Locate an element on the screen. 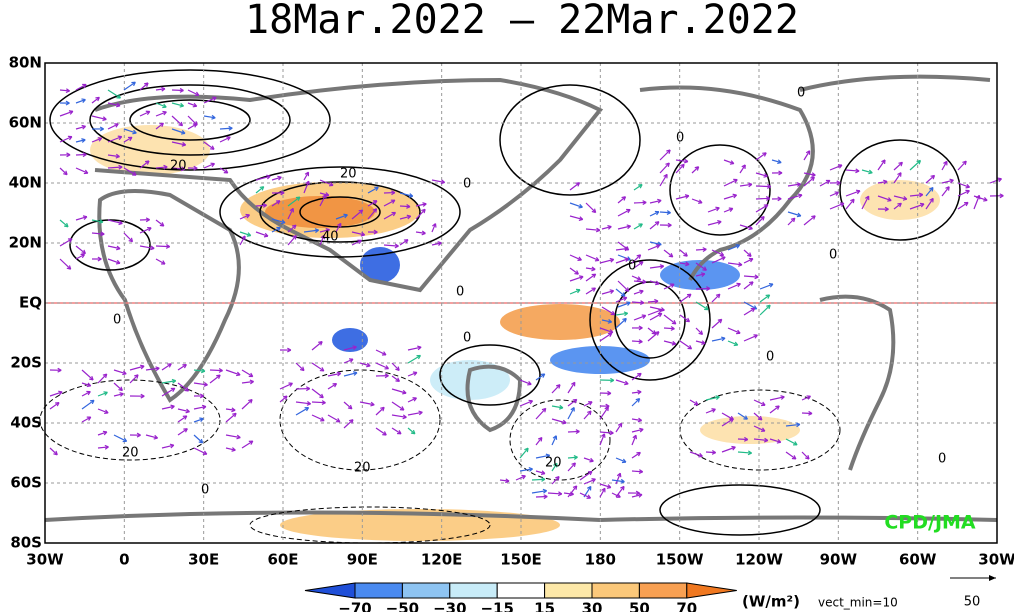  lat-label: 60S is located at coordinates (26, 483).